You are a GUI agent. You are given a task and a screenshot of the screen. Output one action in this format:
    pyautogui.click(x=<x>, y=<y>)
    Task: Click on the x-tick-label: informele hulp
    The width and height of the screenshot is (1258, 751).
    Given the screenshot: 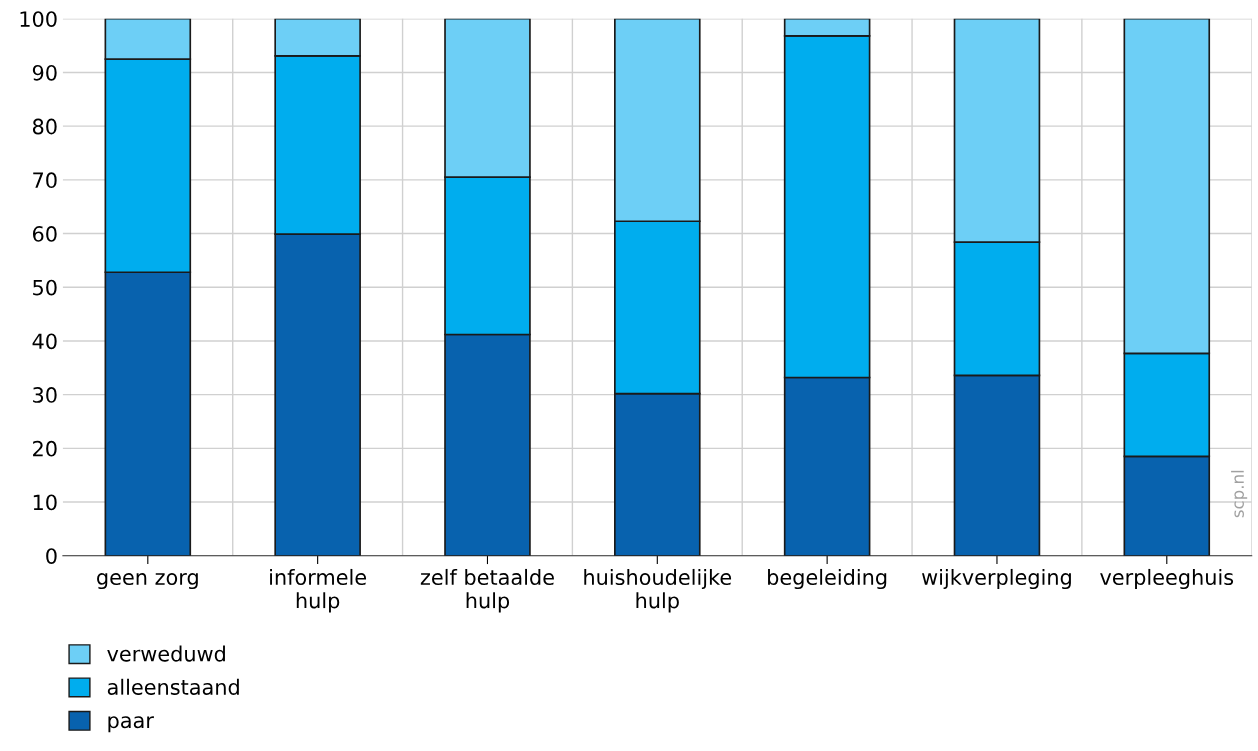 What is the action you would take?
    pyautogui.click(x=318, y=590)
    